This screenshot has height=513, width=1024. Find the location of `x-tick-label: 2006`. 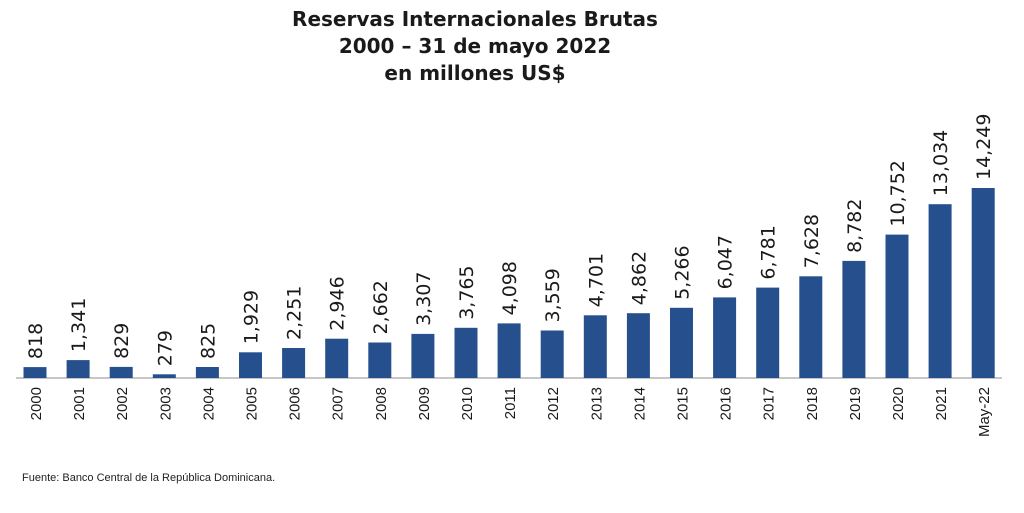

x-tick-label: 2006 is located at coordinates (295, 403).